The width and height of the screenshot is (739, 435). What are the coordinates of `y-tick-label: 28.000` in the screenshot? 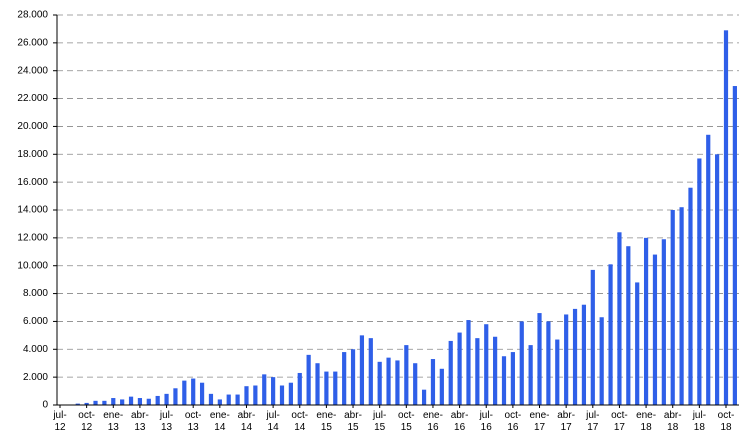 It's located at (32, 15).